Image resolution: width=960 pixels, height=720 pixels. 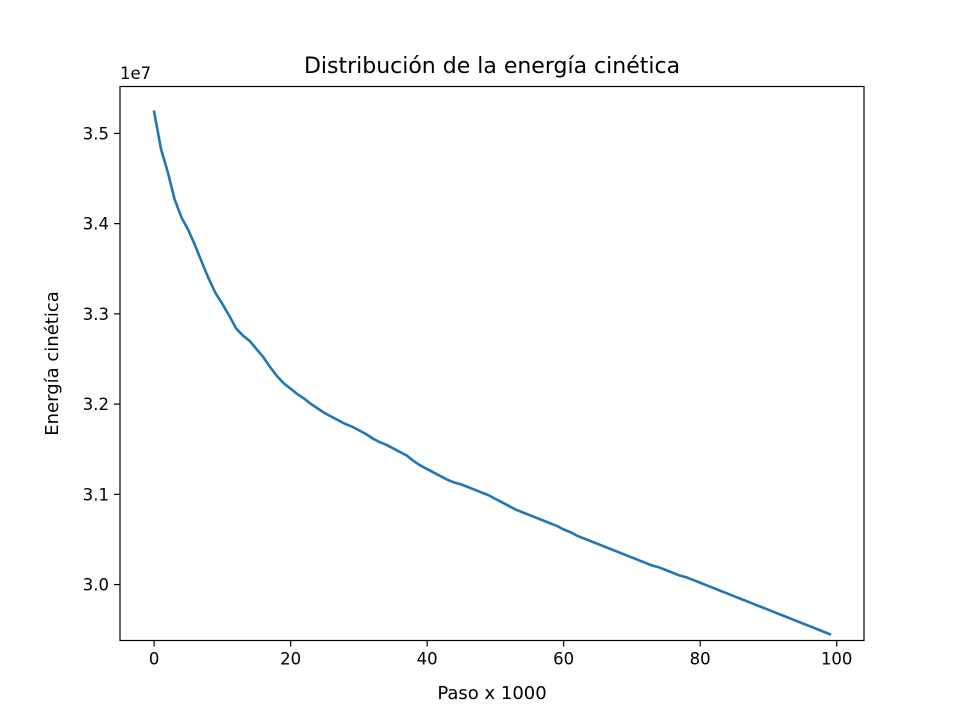 What do you see at coordinates (492, 66) in the screenshot?
I see `chart-title: Distribución de la energía cinética` at bounding box center [492, 66].